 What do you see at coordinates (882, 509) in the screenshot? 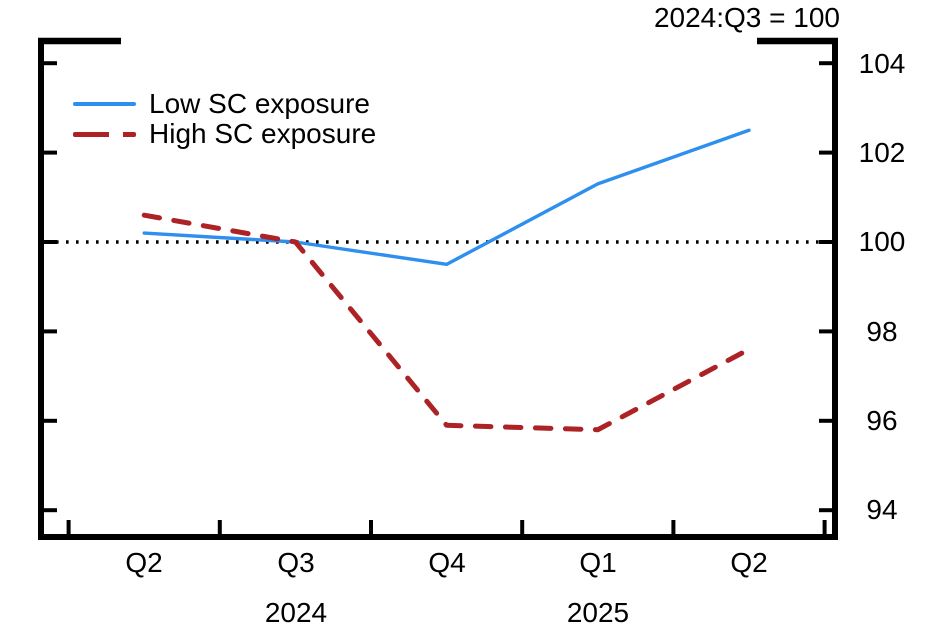
I see `y-tick-label: 94` at bounding box center [882, 509].